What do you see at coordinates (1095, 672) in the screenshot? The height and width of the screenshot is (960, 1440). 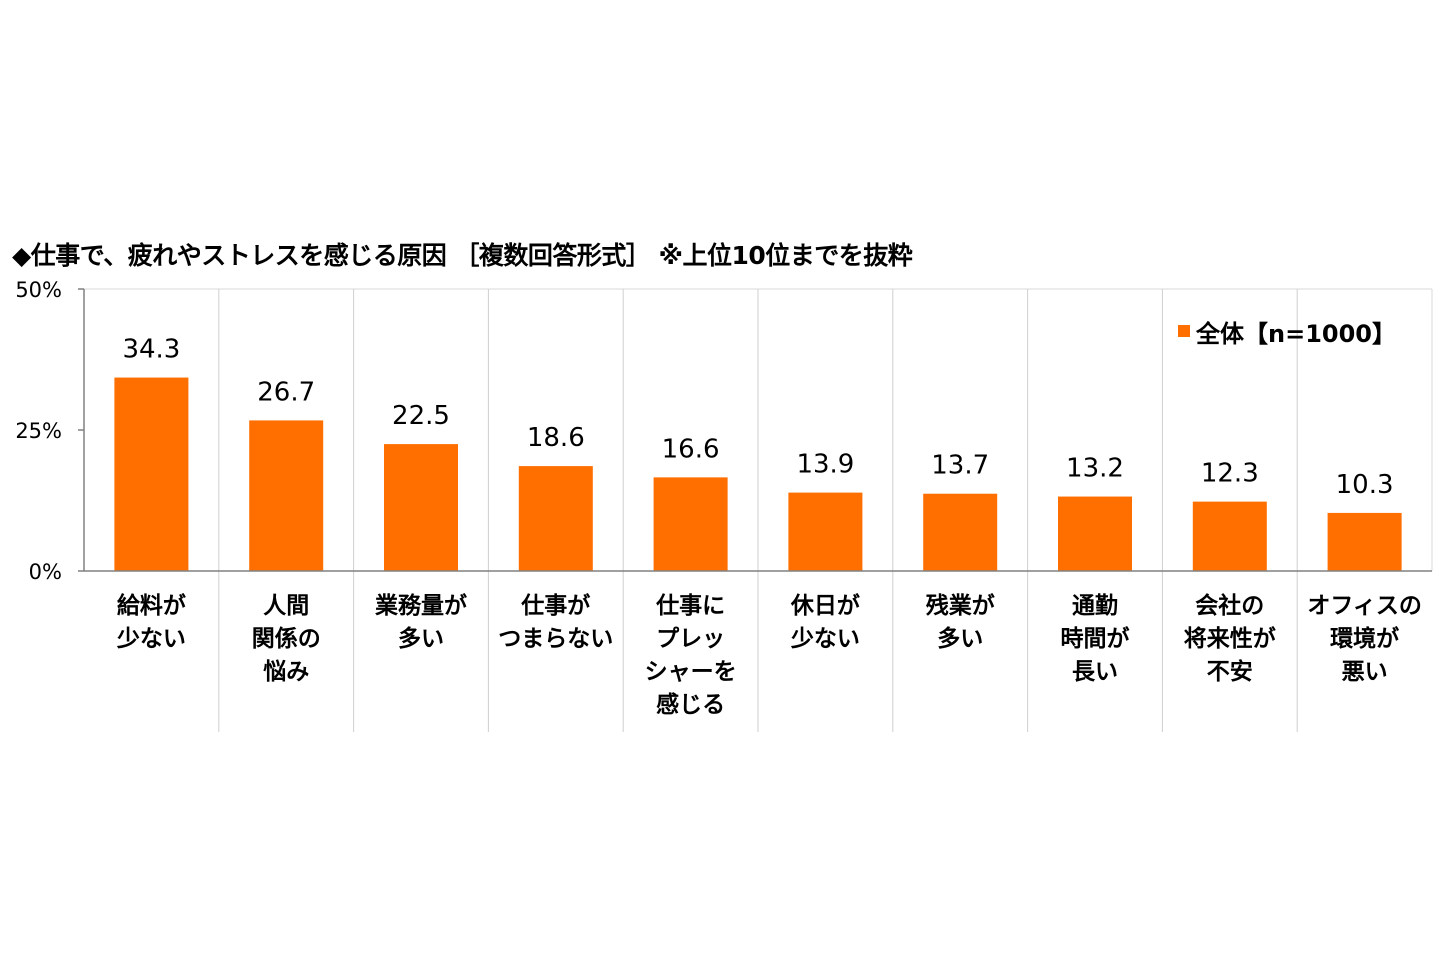 I see `category-label-line: 長い` at bounding box center [1095, 672].